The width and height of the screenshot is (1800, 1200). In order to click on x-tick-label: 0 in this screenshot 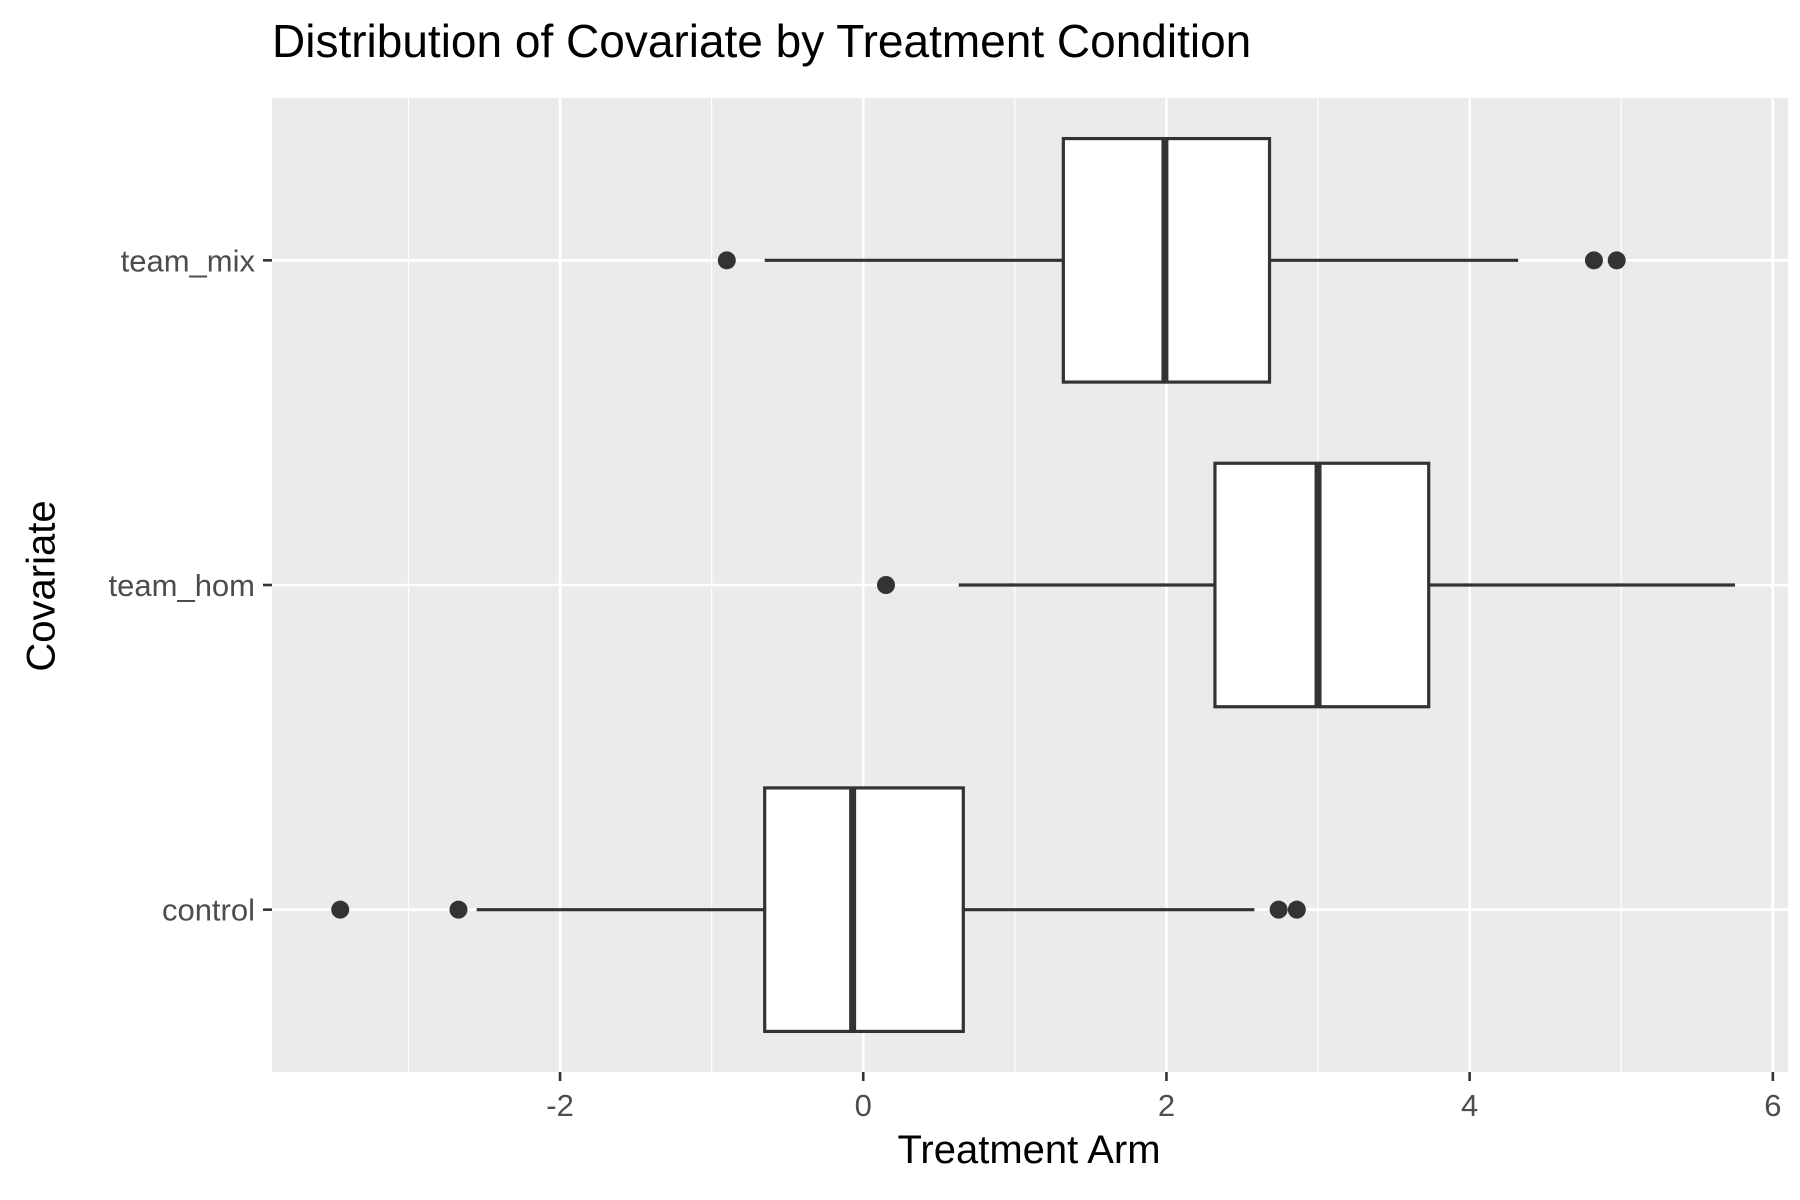, I will do `click(863, 1105)`.